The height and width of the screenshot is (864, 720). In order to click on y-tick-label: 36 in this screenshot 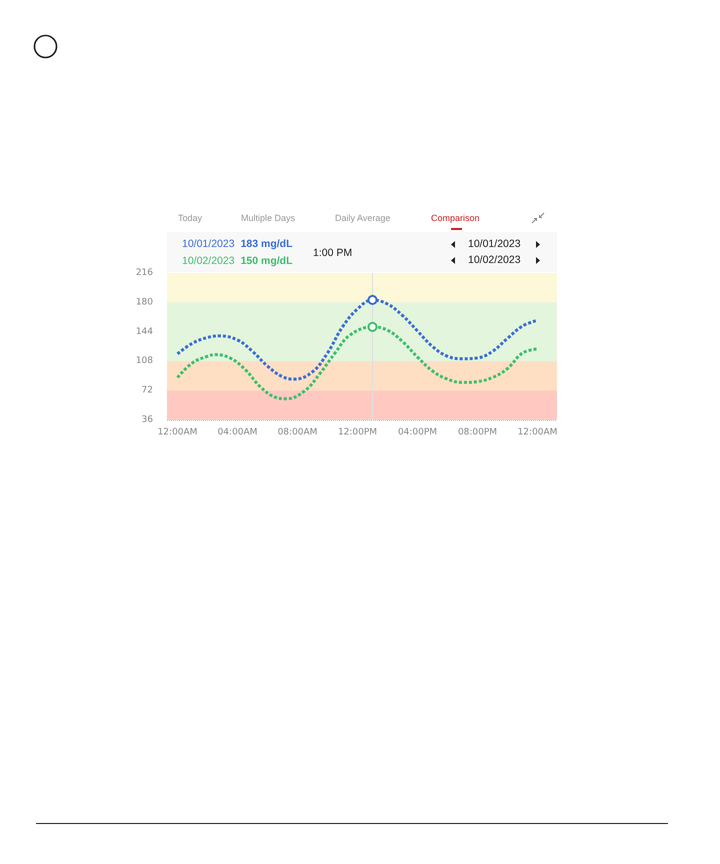, I will do `click(148, 420)`.